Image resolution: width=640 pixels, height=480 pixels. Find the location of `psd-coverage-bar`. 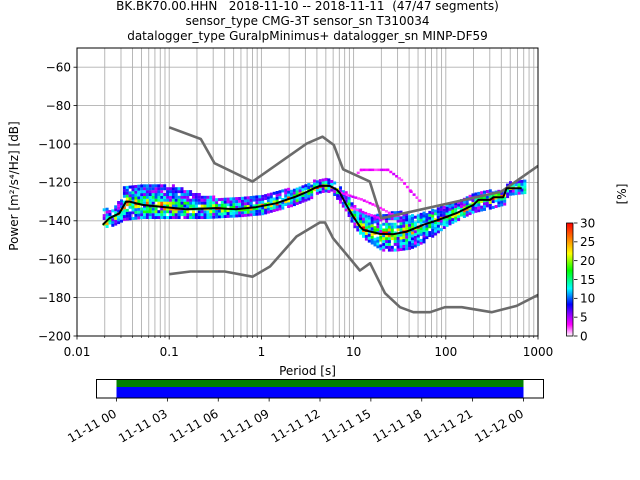

psd-coverage-bar is located at coordinates (320, 383).